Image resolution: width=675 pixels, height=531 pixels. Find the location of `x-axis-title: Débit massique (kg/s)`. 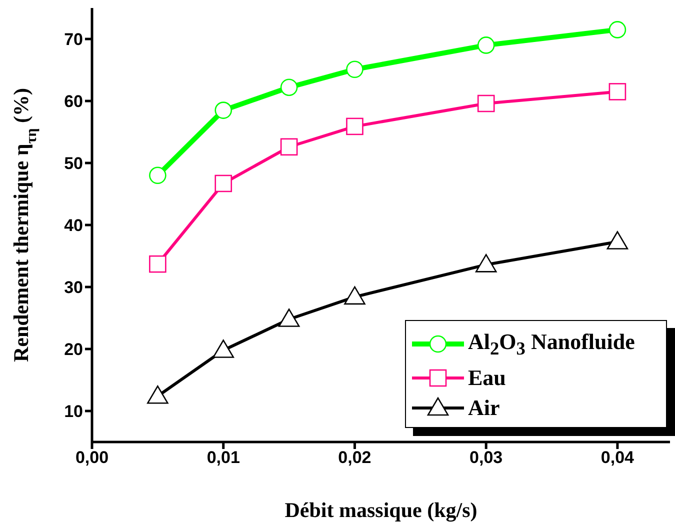

x-axis-title: Débit massique (kg/s) is located at coordinates (381, 510).